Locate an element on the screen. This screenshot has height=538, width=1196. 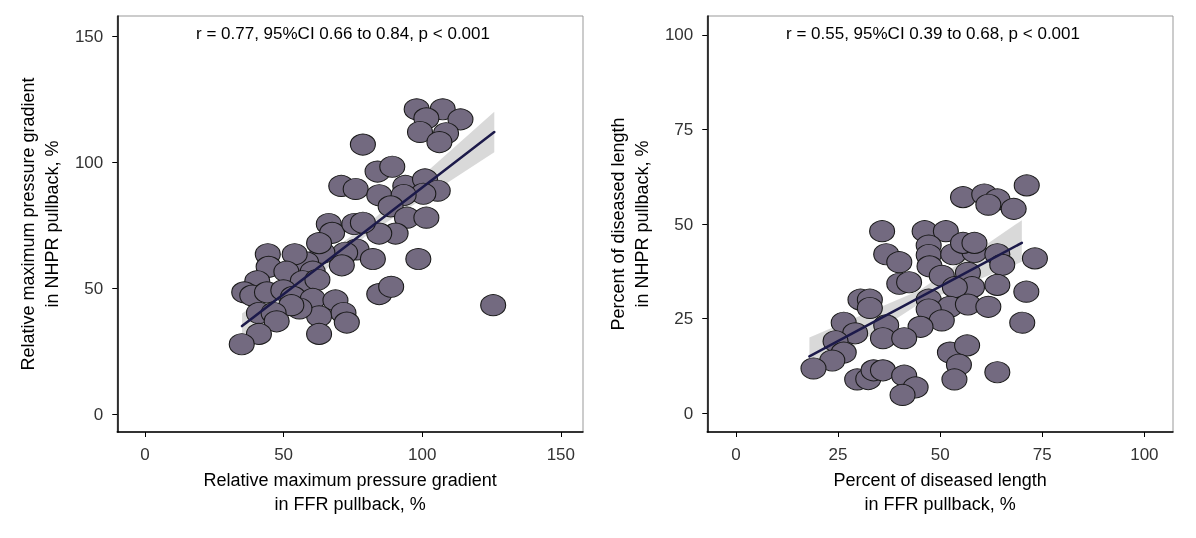
y-tick-label: 150 is located at coordinates (89, 36).